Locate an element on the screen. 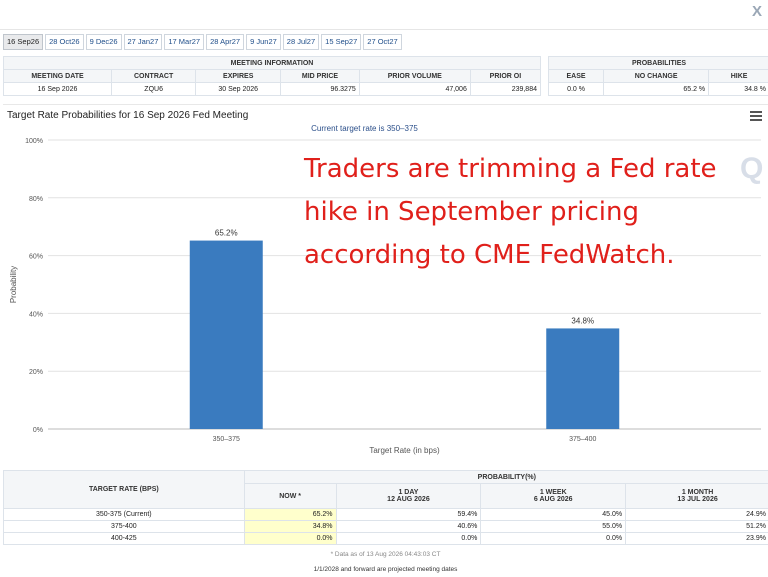  tab-28-oct26: 28 Oct26 is located at coordinates (64, 42).